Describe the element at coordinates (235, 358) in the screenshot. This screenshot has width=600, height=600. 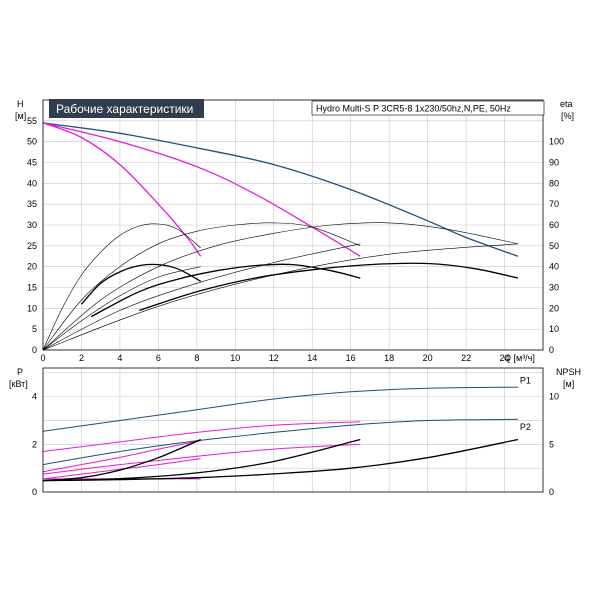
I see `x-tick-label: 10` at that location.